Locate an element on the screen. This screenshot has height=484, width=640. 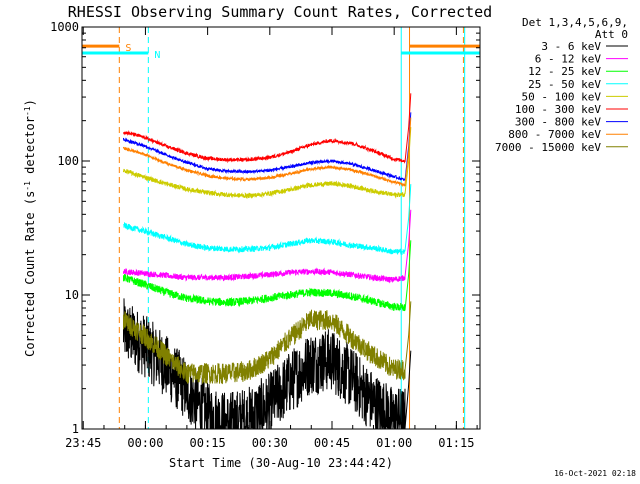
y-tick-label: 10 is located at coordinates (72, 295).